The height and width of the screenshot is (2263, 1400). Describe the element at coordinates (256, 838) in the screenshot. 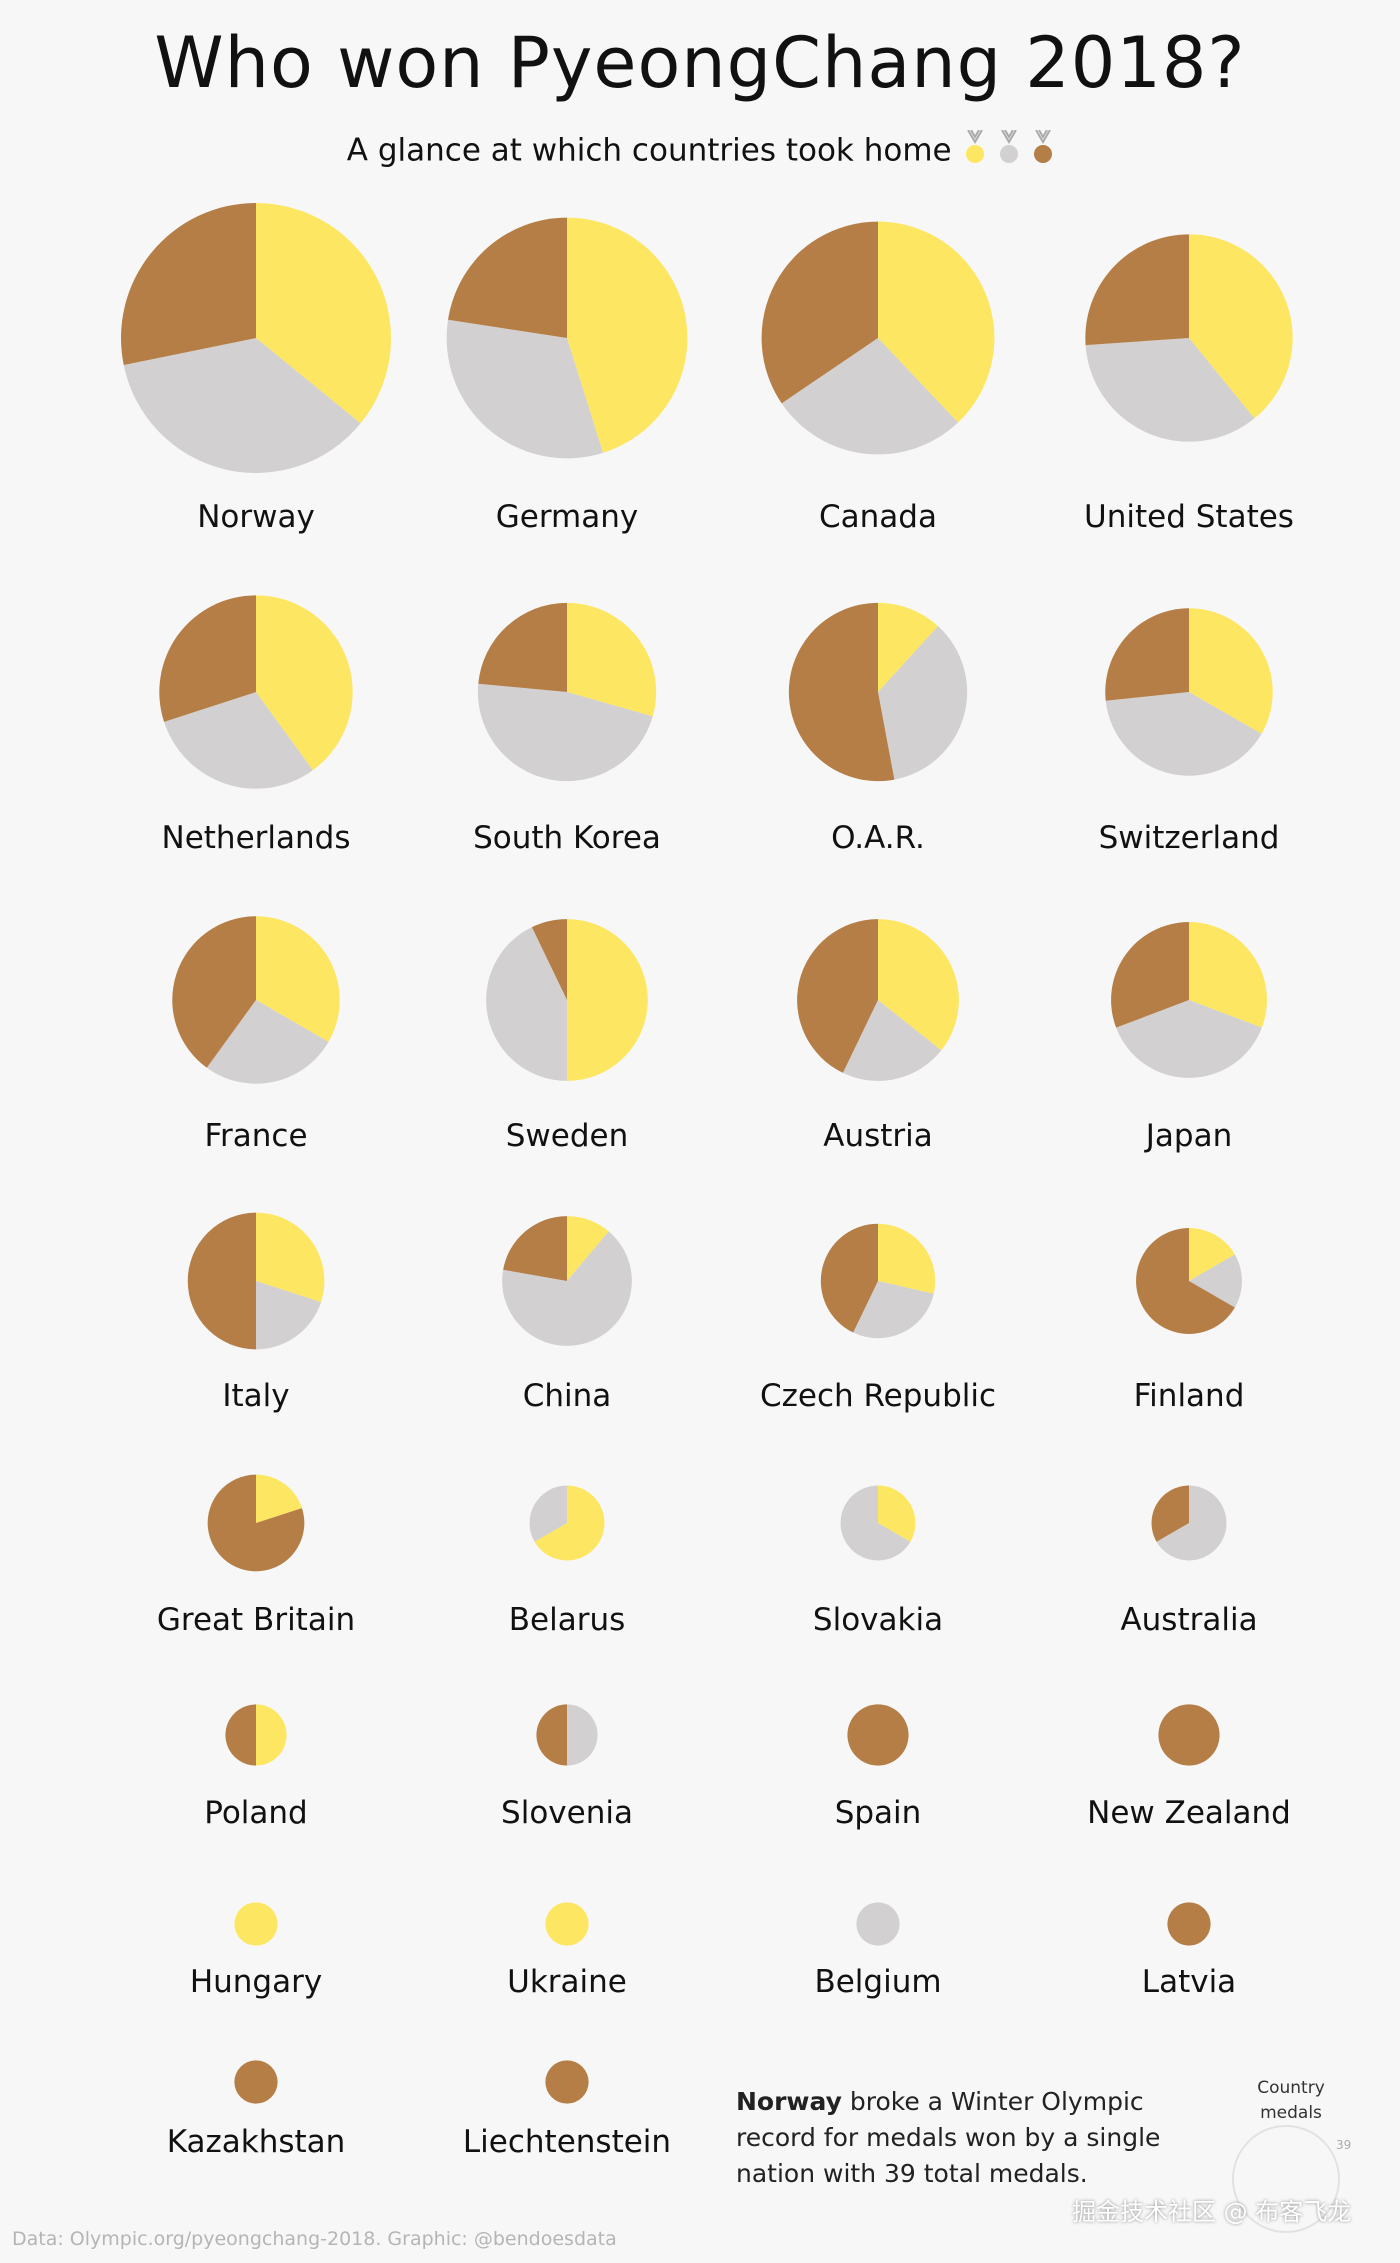

I see `country-label-netherlands: Netherlands` at that location.